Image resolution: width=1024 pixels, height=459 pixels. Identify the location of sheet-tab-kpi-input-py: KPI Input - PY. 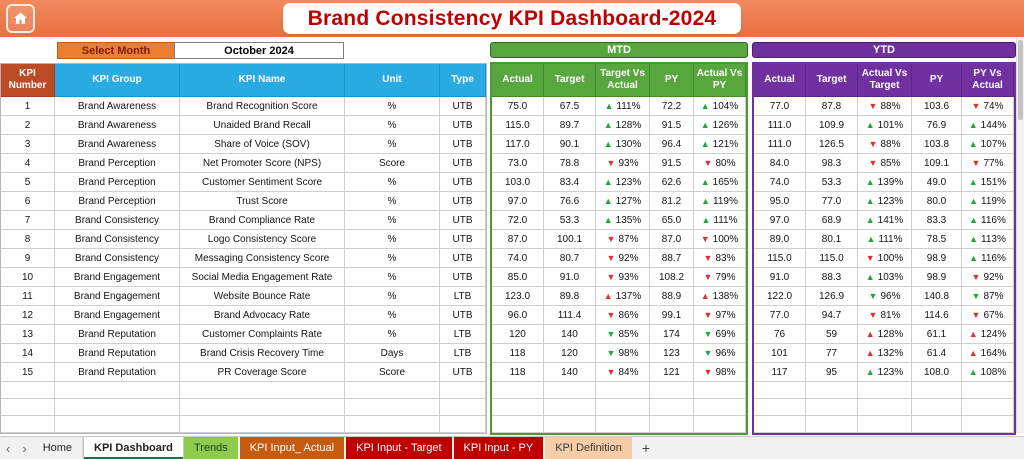
(498, 448).